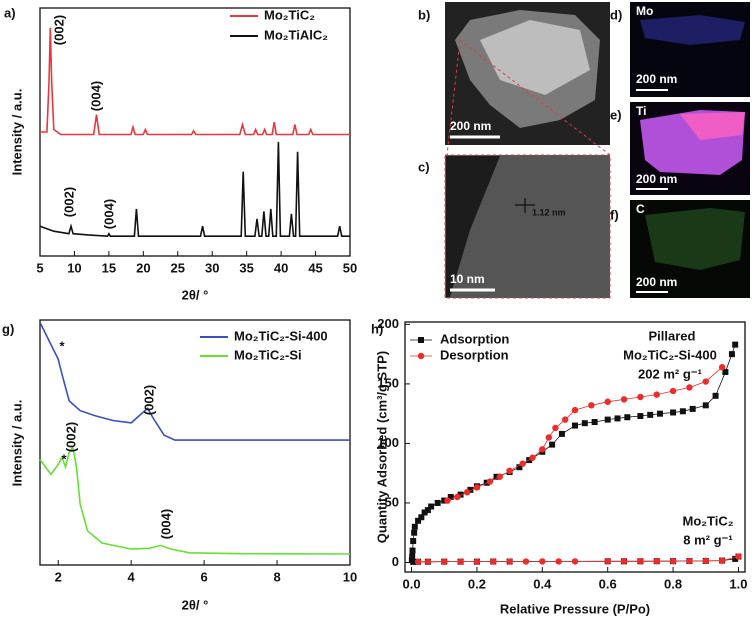 The height and width of the screenshot is (625, 756). What do you see at coordinates (58, 576) in the screenshot?
I see `x-tick-label: 2` at bounding box center [58, 576].